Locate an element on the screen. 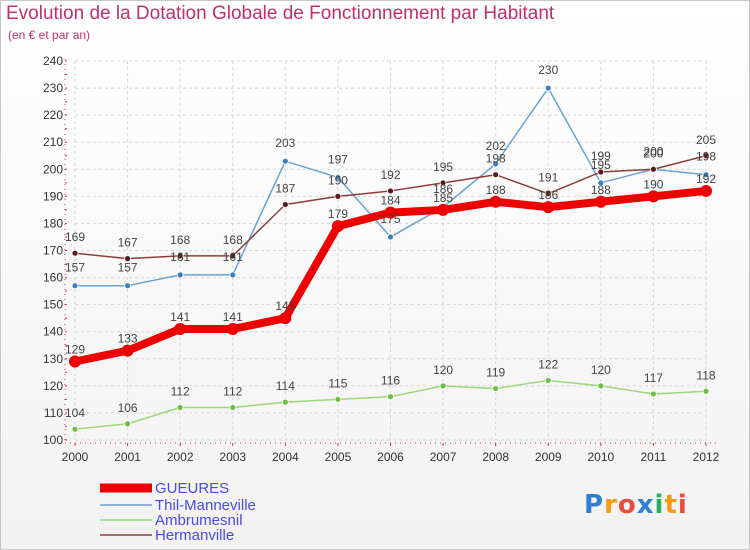  data-label: 145 is located at coordinates (285, 306).